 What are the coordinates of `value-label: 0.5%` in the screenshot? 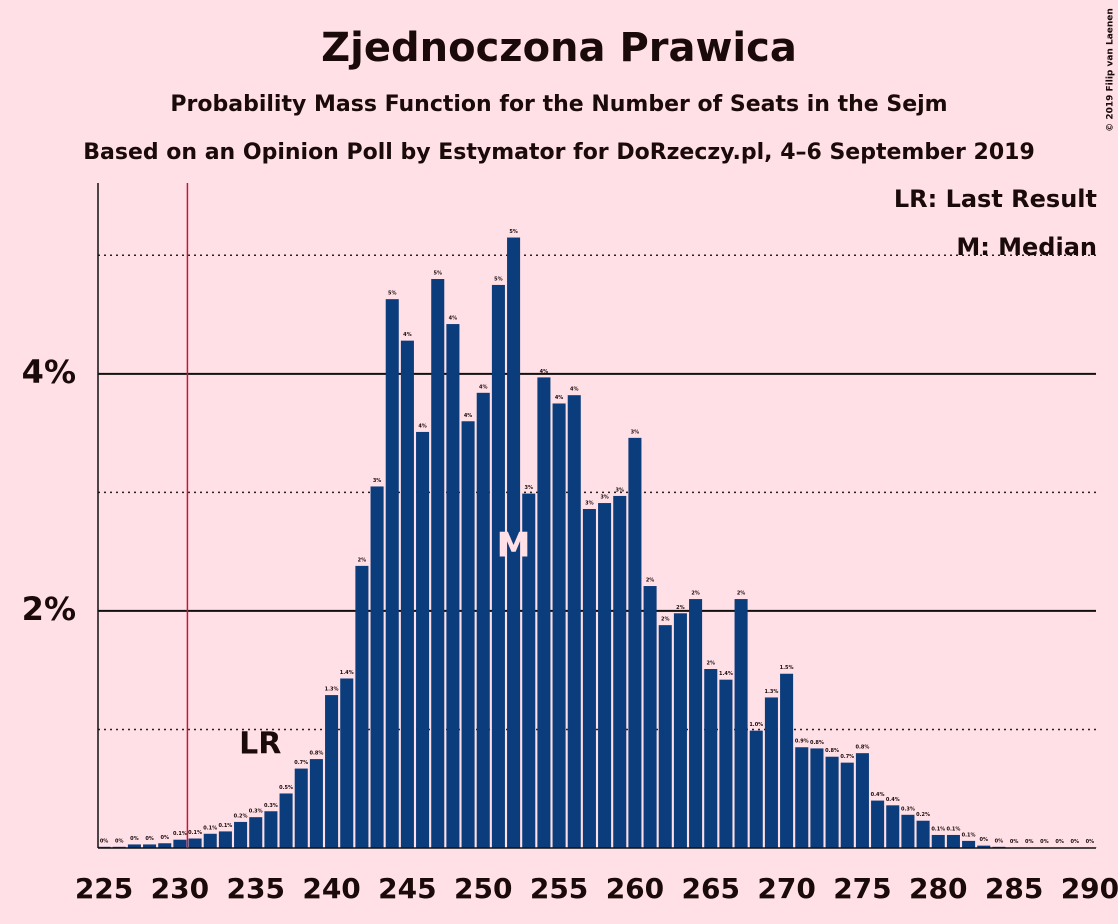 It's located at (286, 788).